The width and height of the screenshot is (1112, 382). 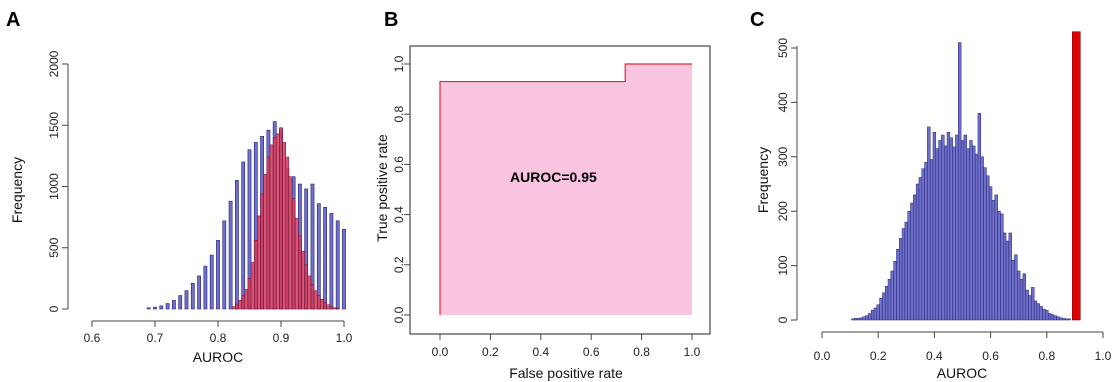 What do you see at coordinates (540, 352) in the screenshot?
I see `panel-b-x-tick-label: 0.4` at bounding box center [540, 352].